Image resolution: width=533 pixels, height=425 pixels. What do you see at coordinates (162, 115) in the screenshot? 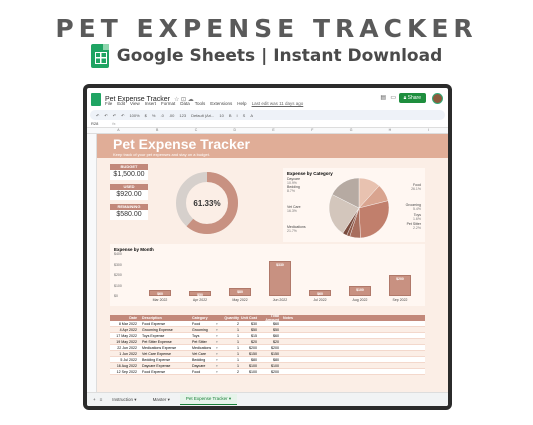
I see `toolbar-item-3: .0` at bounding box center [162, 115].